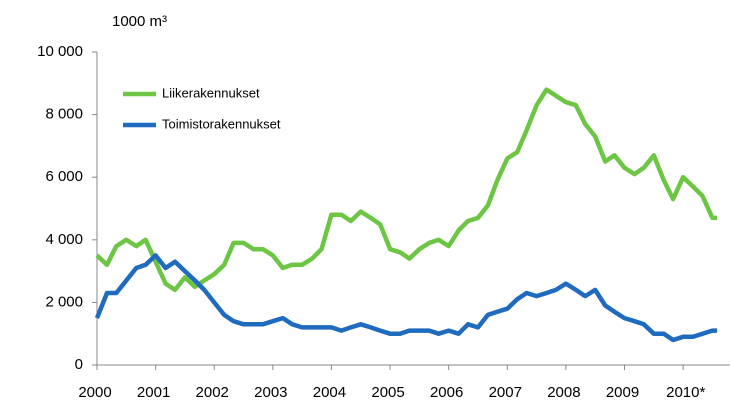 Image resolution: width=731 pixels, height=408 pixels. I want to click on x-tick-label: 2009, so click(622, 392).